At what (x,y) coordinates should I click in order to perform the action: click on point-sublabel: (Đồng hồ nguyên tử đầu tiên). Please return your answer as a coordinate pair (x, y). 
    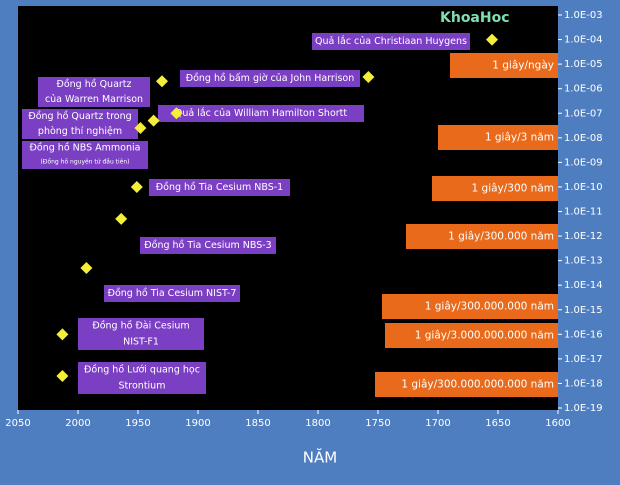
    Looking at the image, I should click on (84, 162).